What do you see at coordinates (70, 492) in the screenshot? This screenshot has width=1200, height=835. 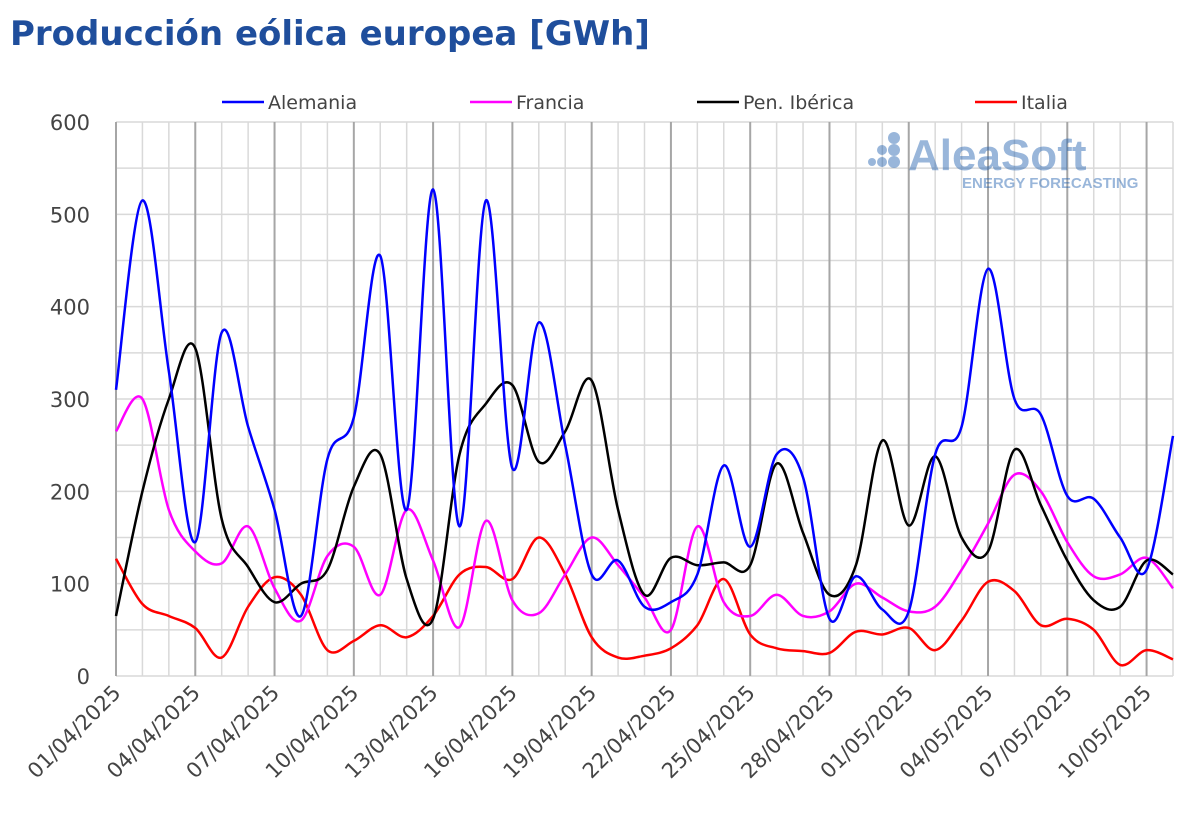 I see `y-tick-label: 200` at bounding box center [70, 492].